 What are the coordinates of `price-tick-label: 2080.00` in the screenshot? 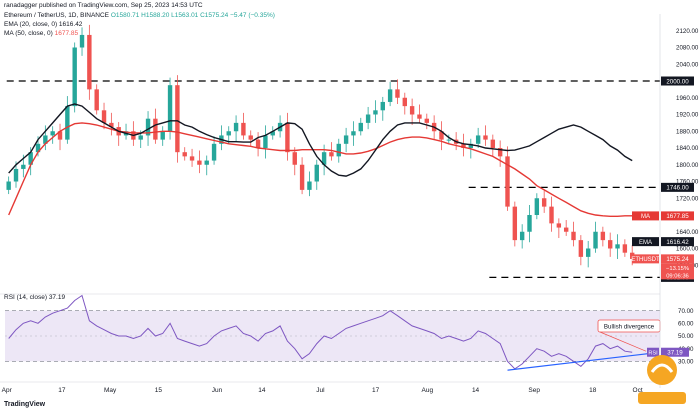 It's located at (687, 48).